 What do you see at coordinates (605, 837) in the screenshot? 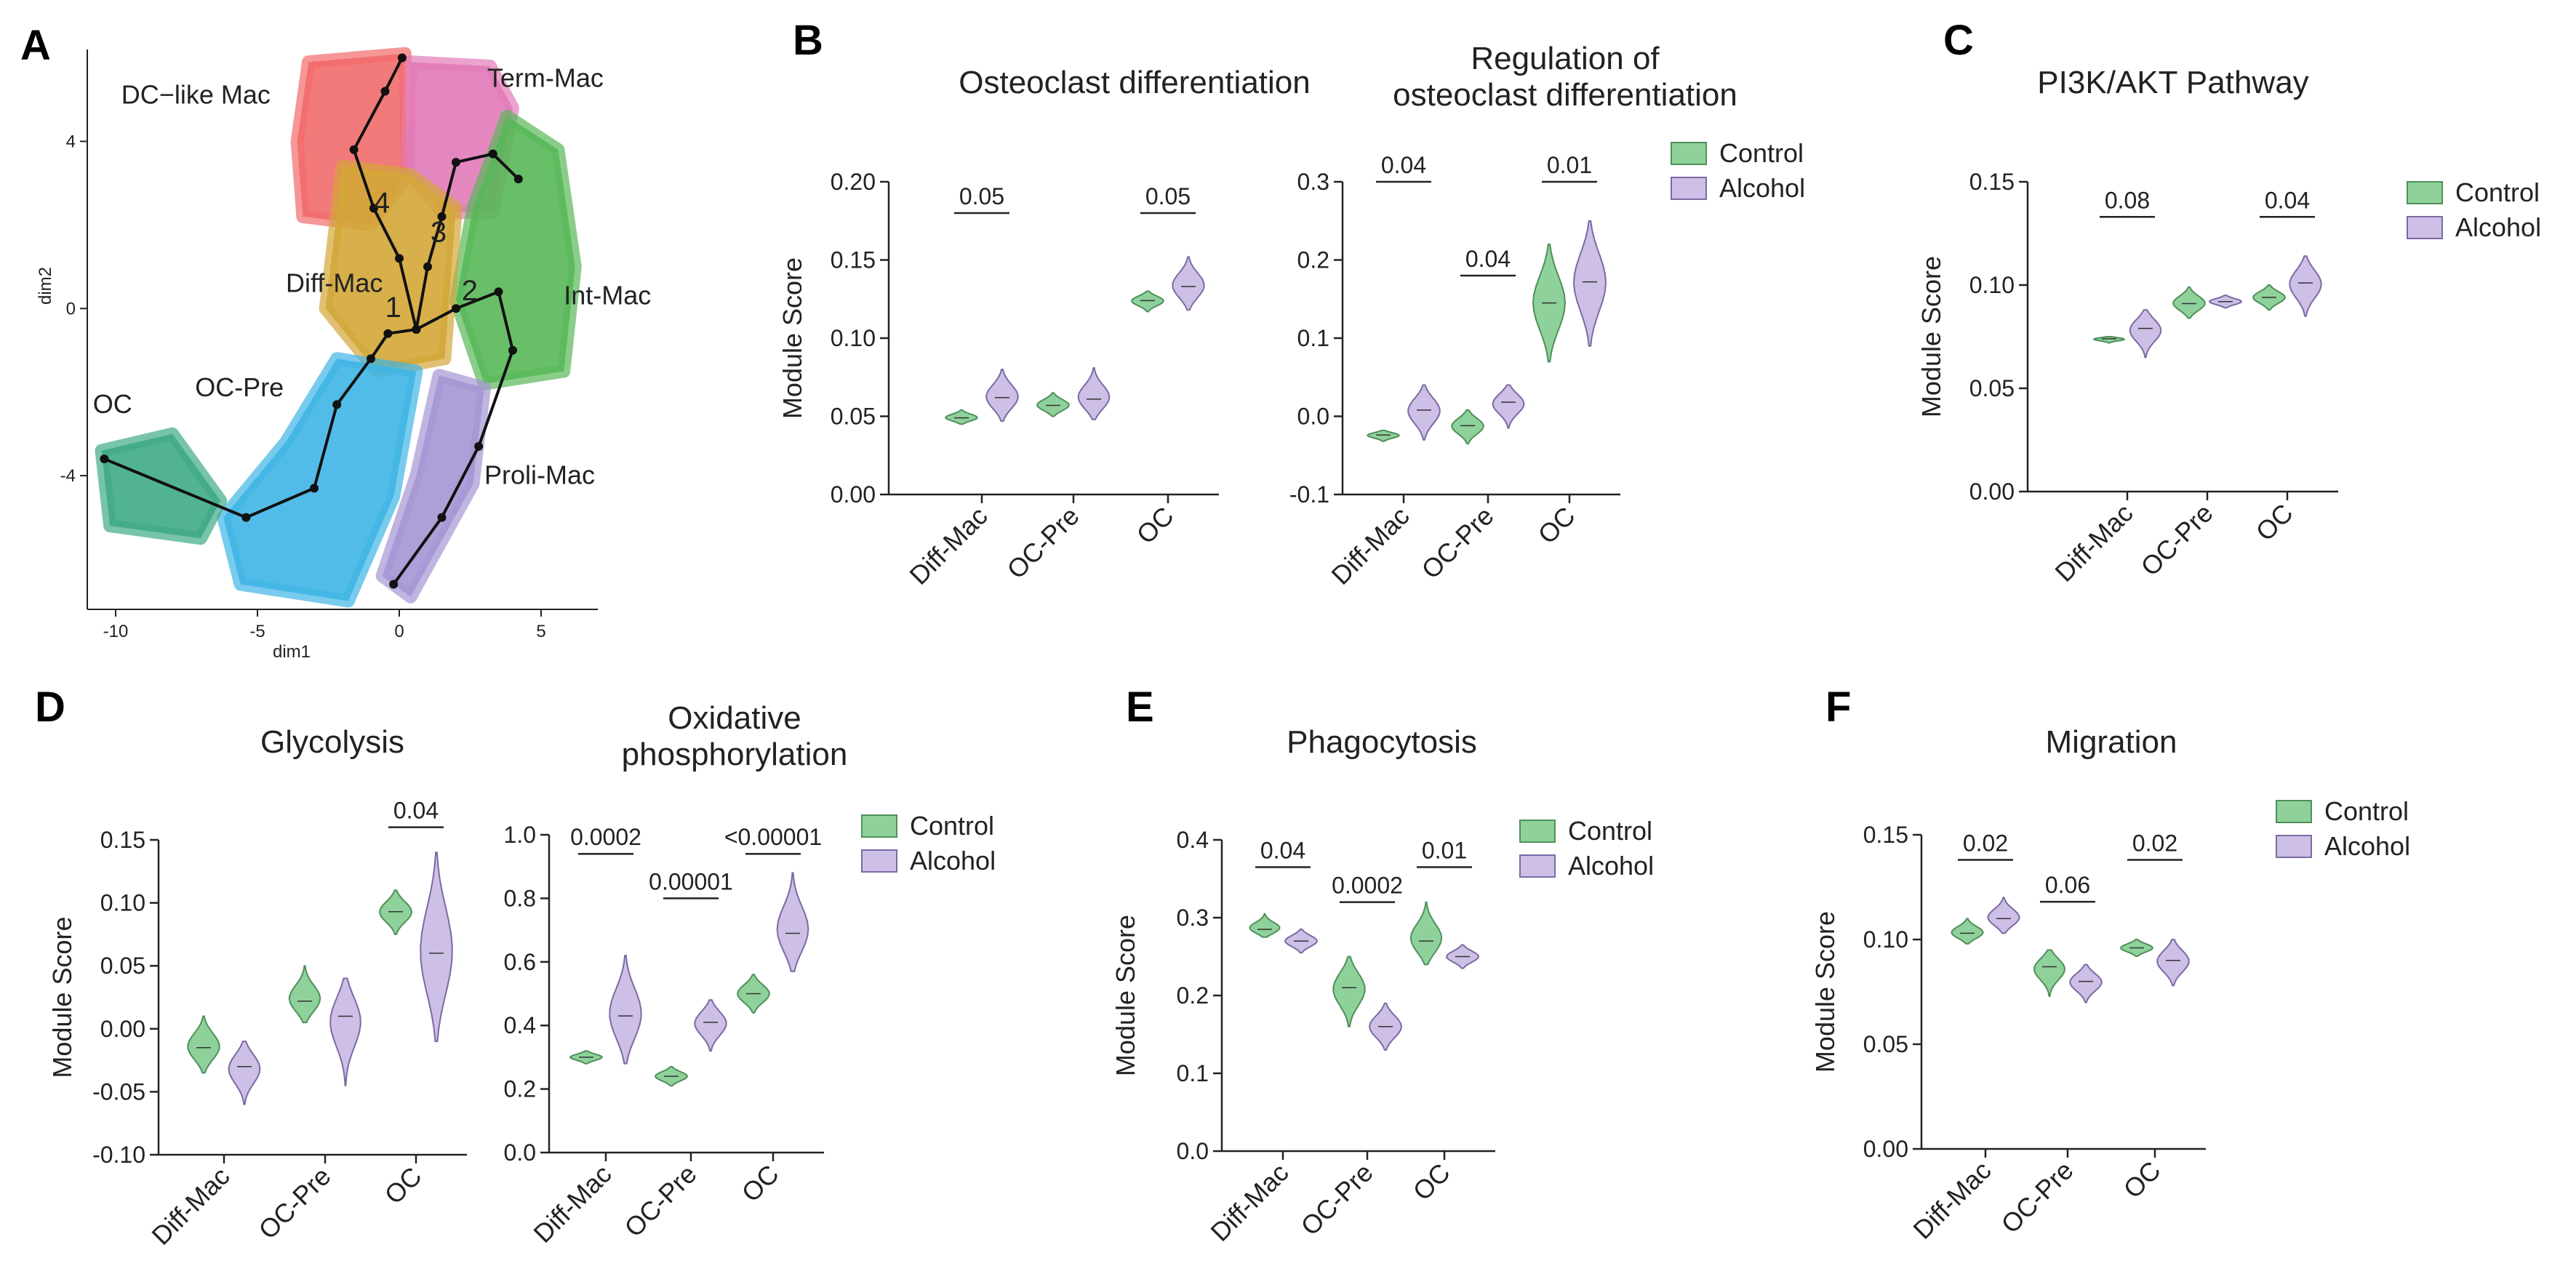
I see `pvalue-label: 0.0002` at bounding box center [605, 837].